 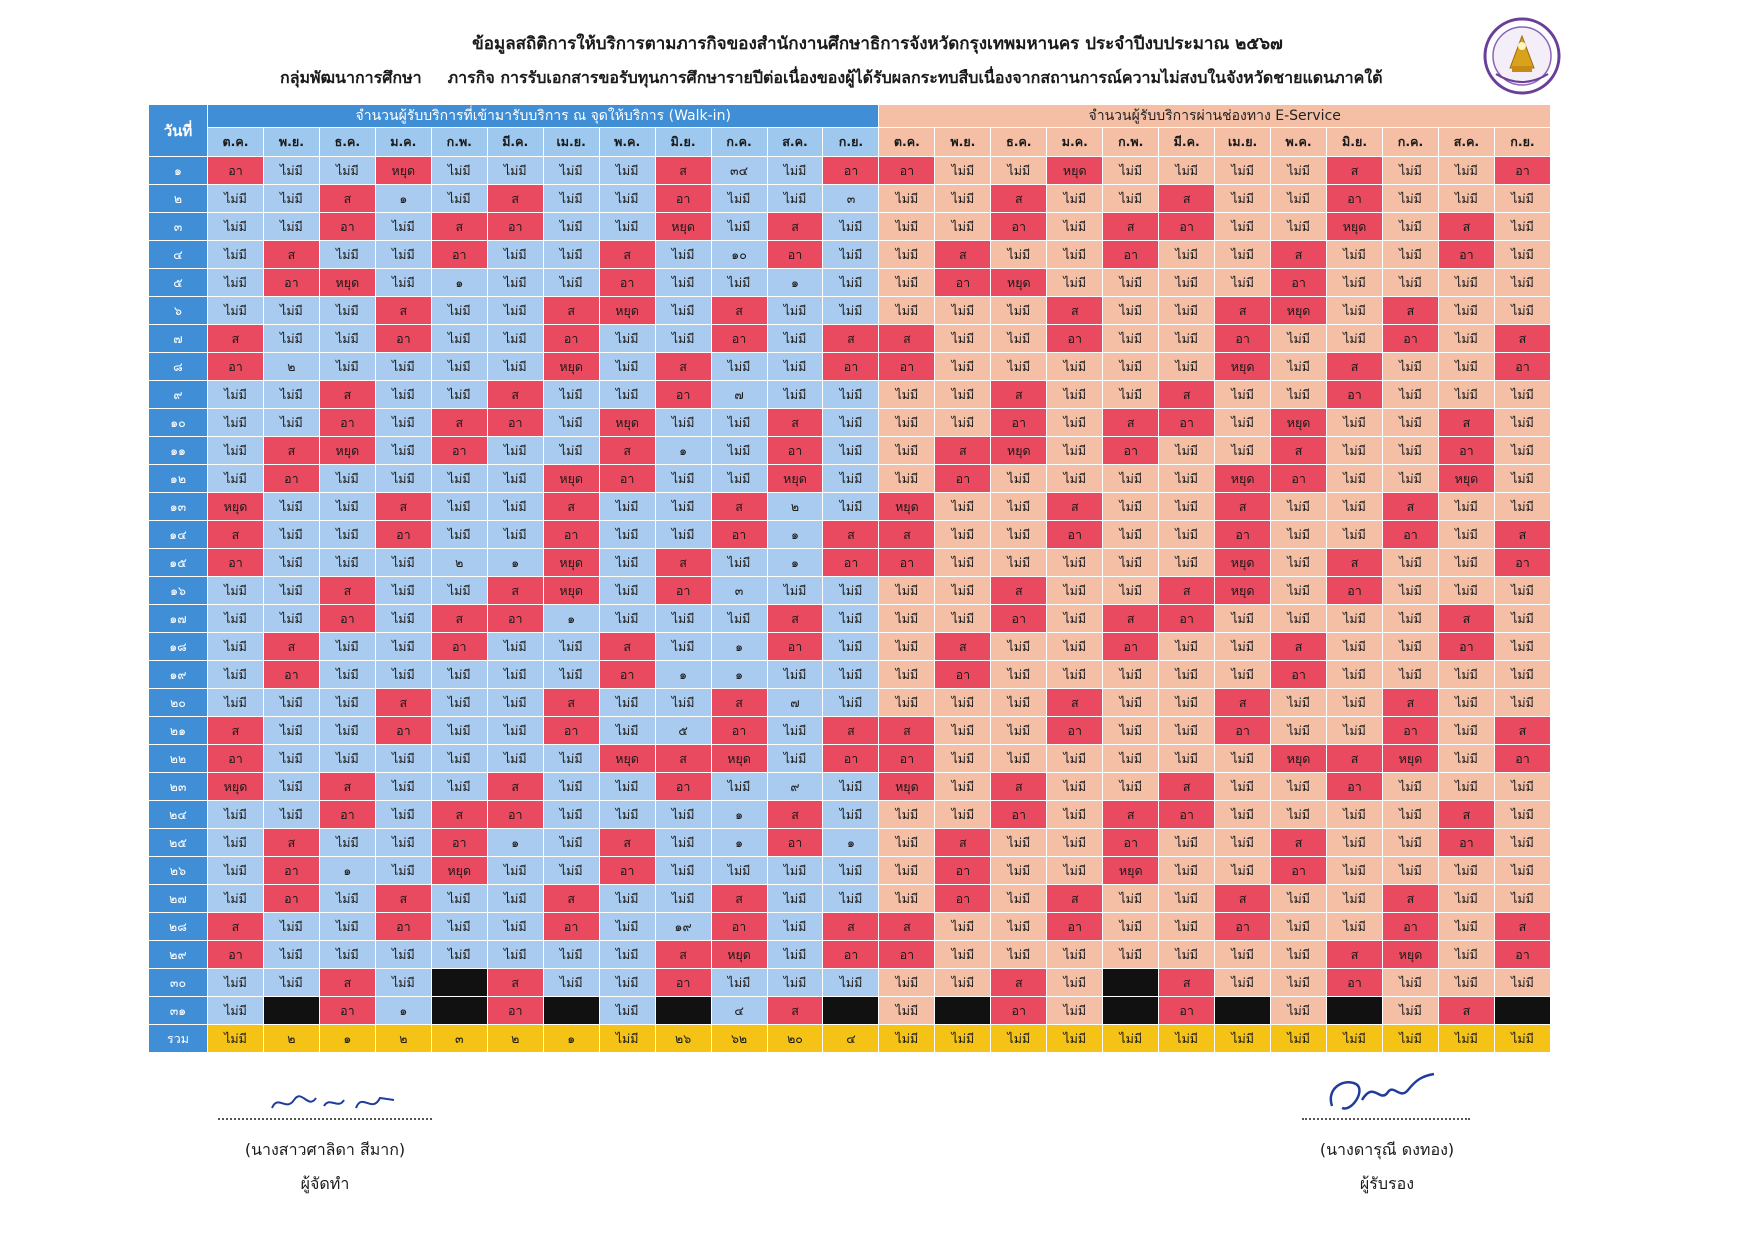 I want to click on walkin-month-header: ก.พ., so click(x=459, y=142).